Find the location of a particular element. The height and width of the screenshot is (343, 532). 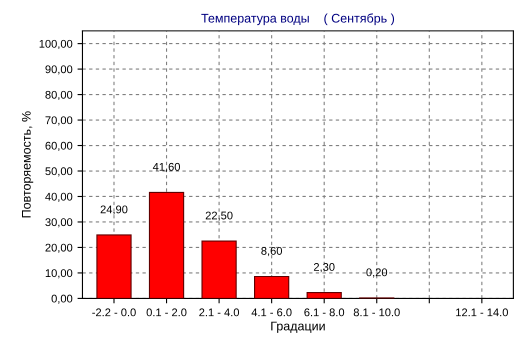

y-tick-label: 20,00 is located at coordinates (58, 248).